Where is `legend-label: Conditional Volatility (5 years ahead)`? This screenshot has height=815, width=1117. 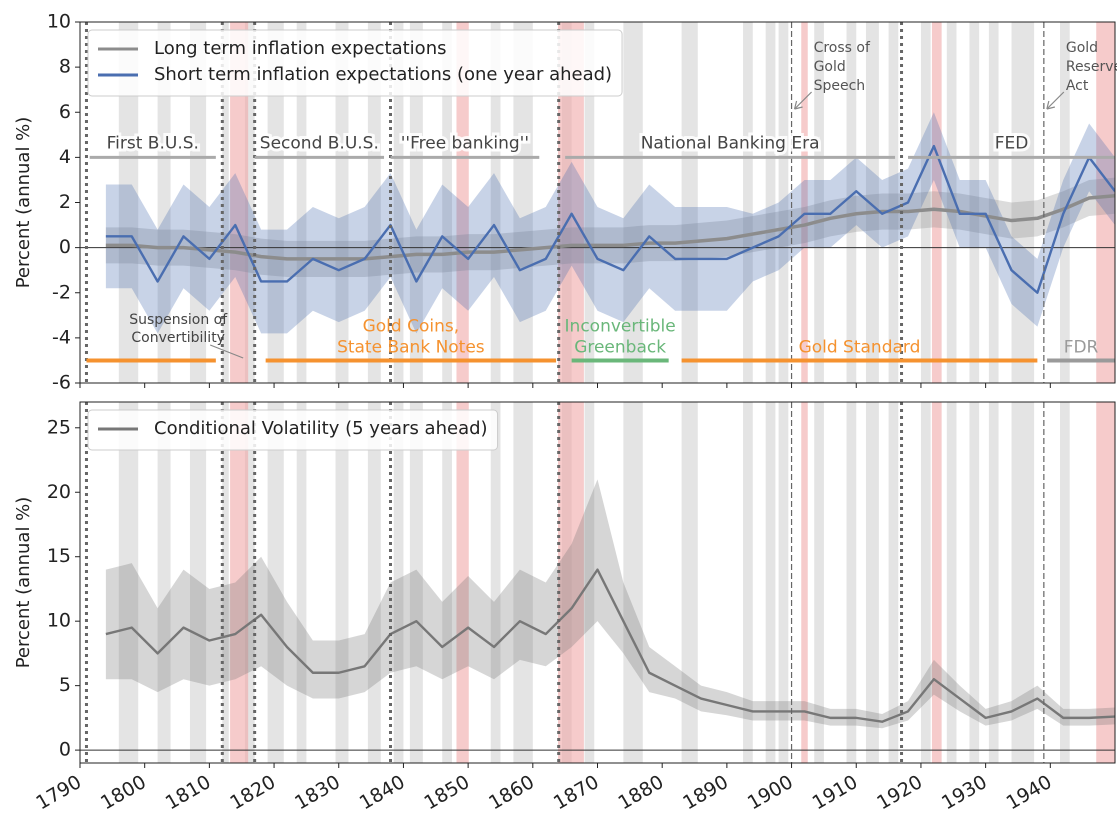
legend-label: Conditional Volatility (5 years ahead) is located at coordinates (321, 428).